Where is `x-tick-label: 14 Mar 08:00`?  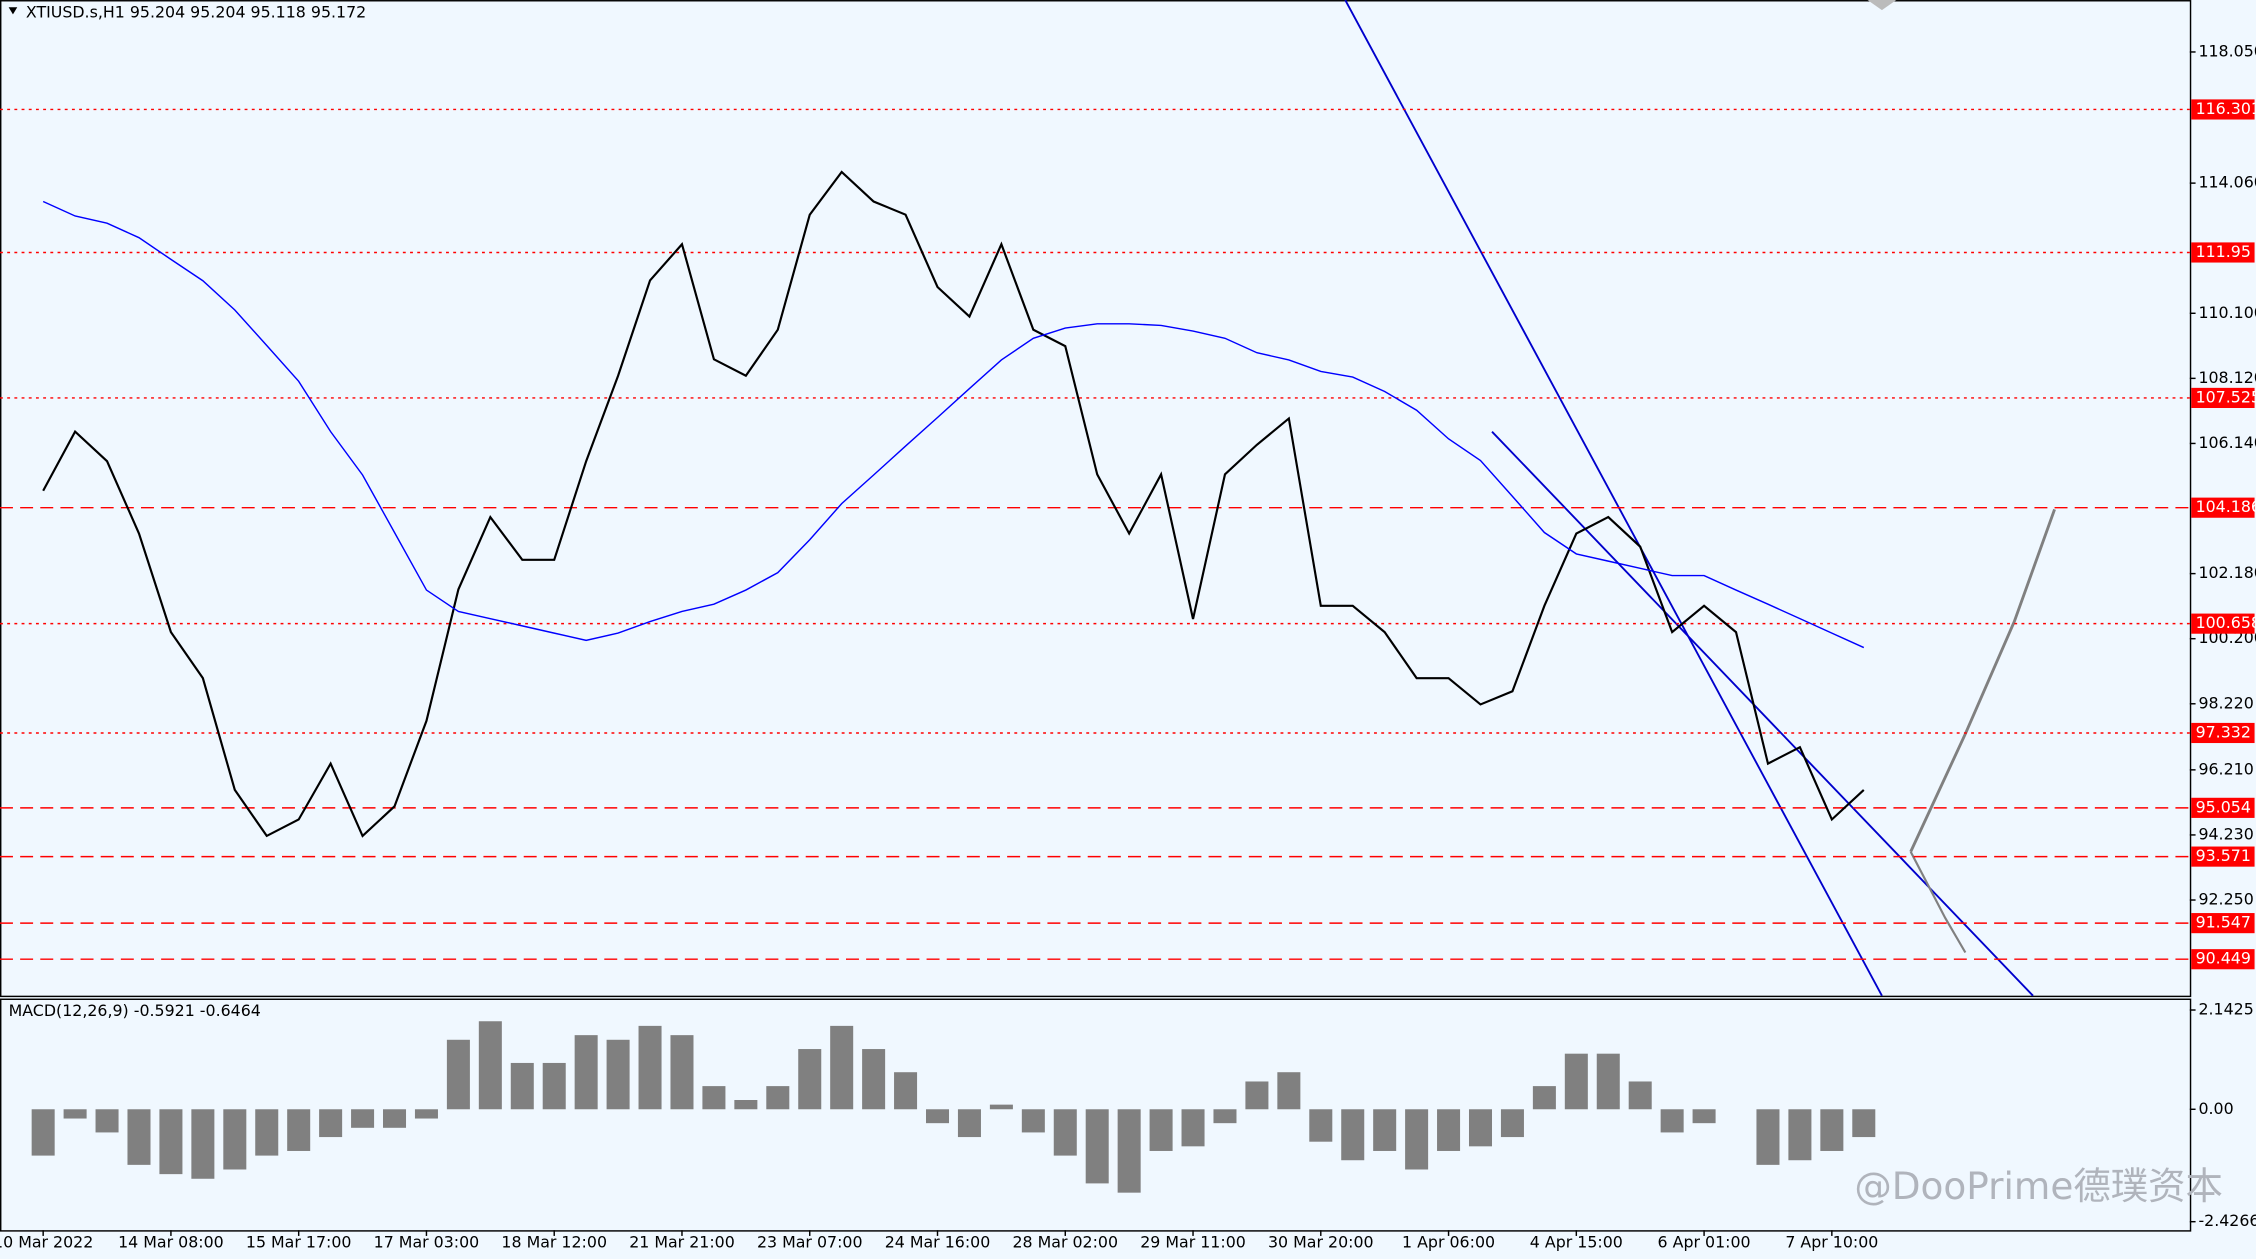
x-tick-label: 14 Mar 08:00 is located at coordinates (171, 1242).